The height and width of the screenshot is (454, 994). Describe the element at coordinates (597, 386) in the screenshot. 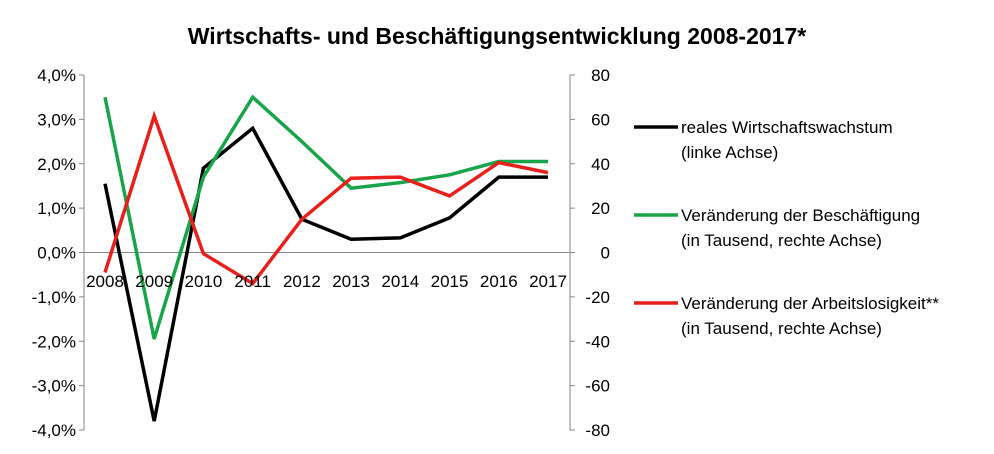

I see `right-tick-label: -60` at that location.